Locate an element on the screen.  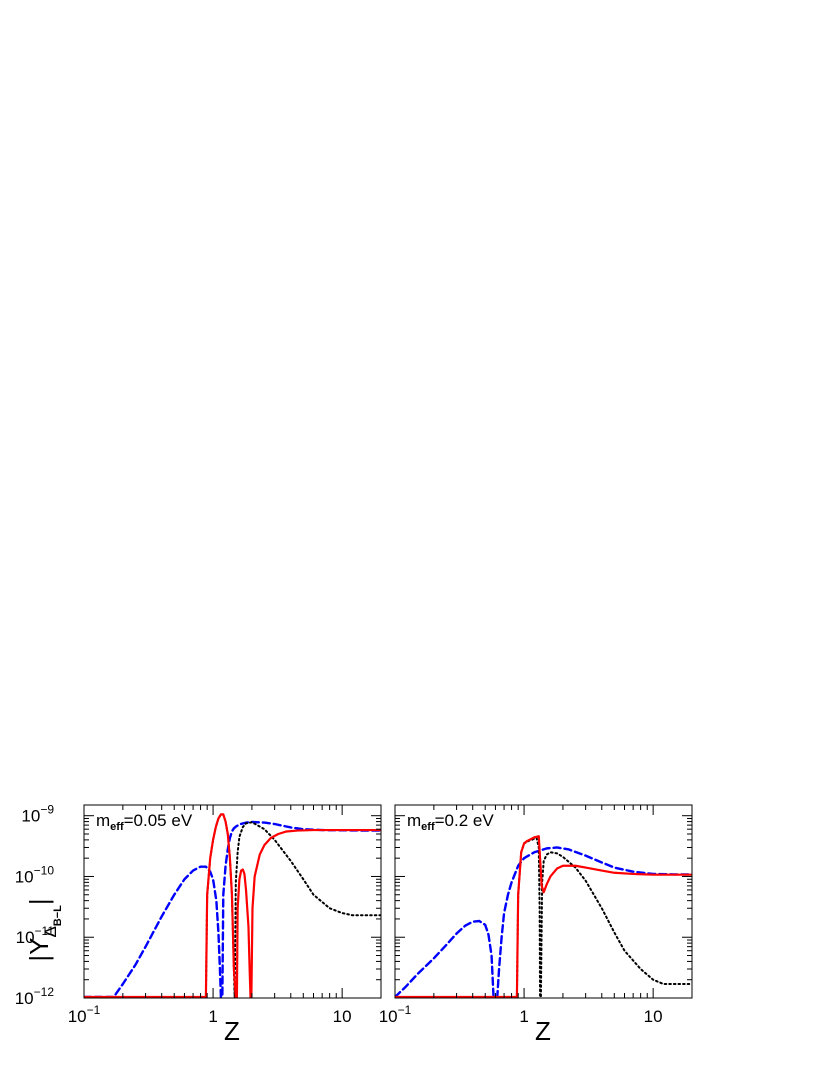
right-x-ticks: 10−1 1 10 is located at coordinates (536, 915).